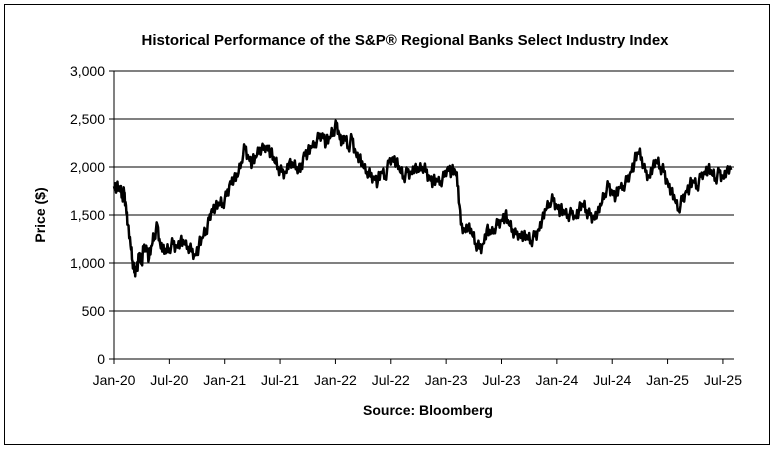 This screenshot has width=778, height=451. I want to click on y-tick-label: 1,500, so click(87, 215).